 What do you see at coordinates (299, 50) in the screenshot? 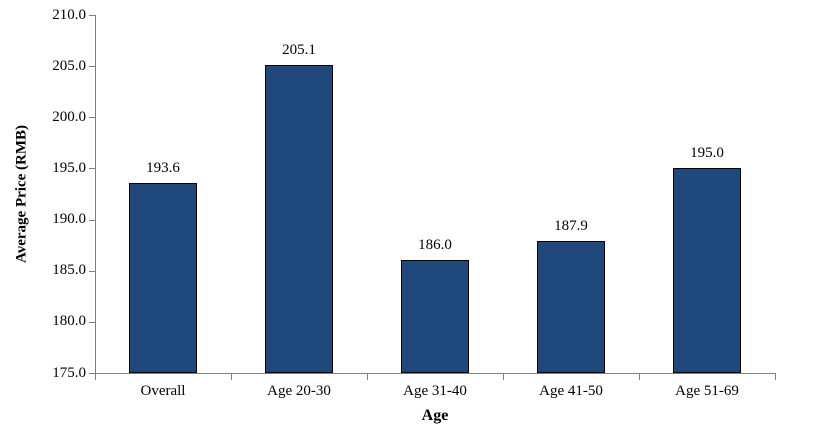
I see `bar-value-label: 205.1` at bounding box center [299, 50].